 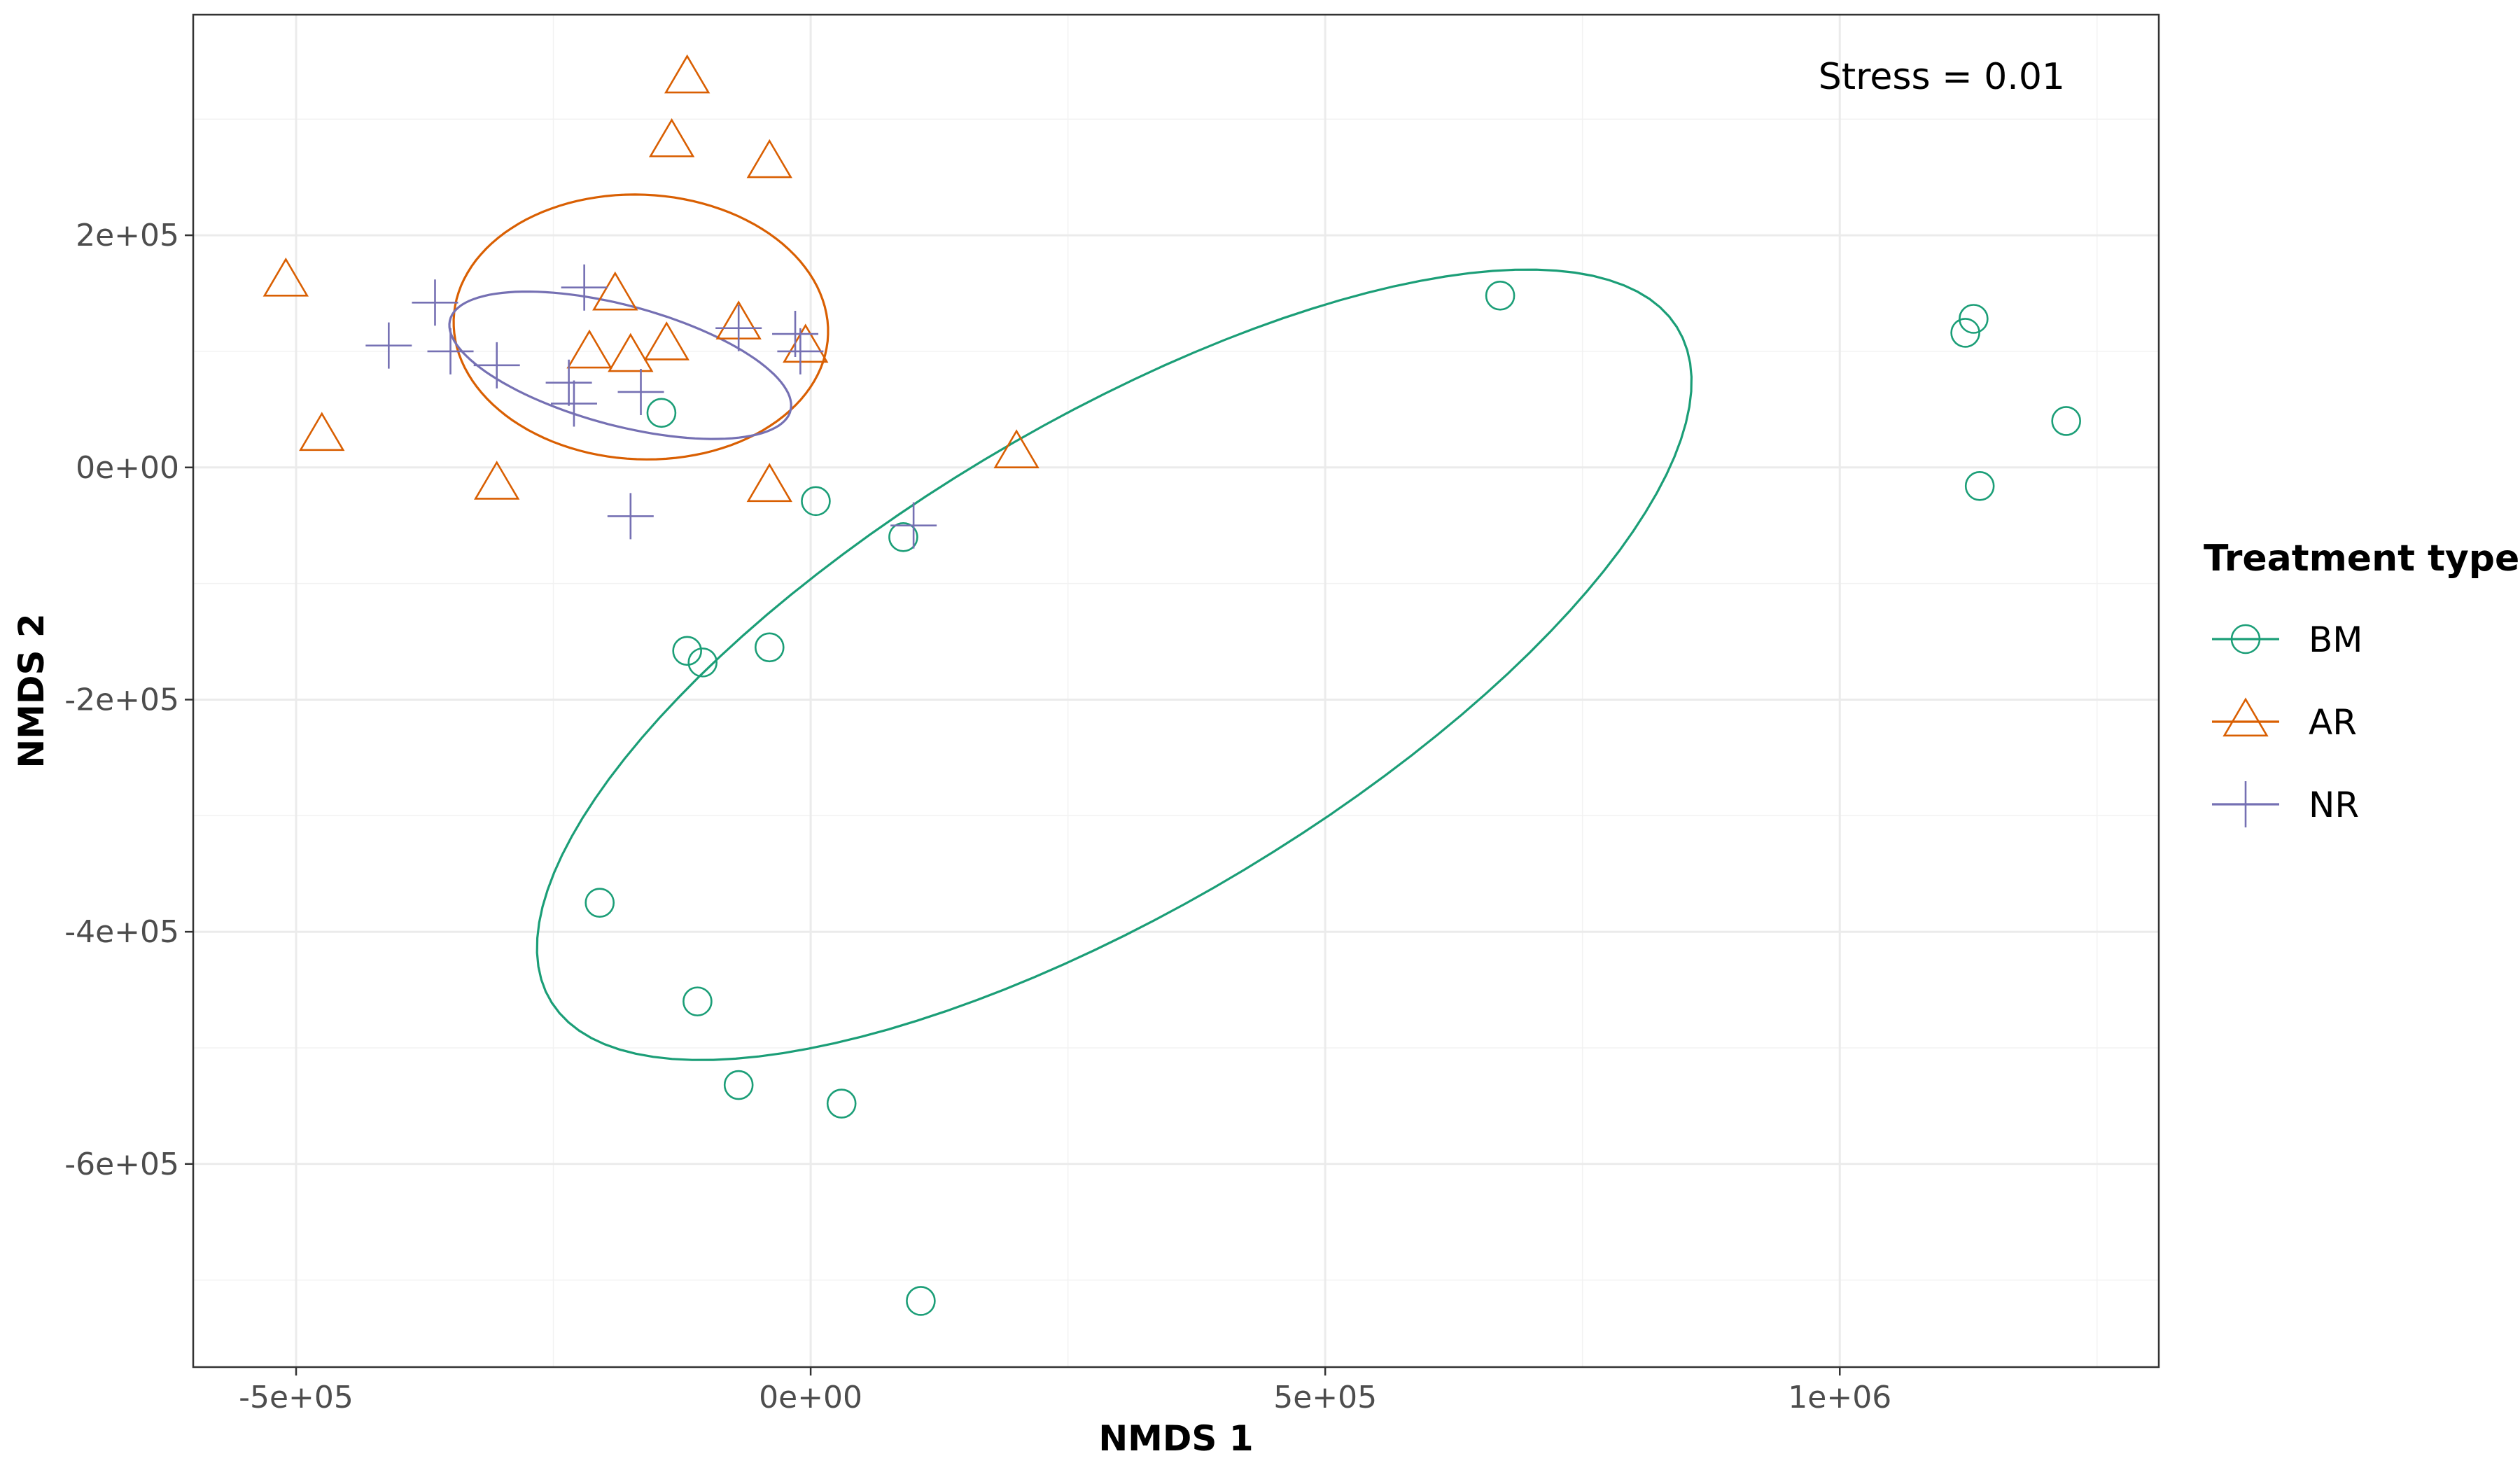 I want to click on y-axis-title: NMDS 2, so click(x=31, y=690).